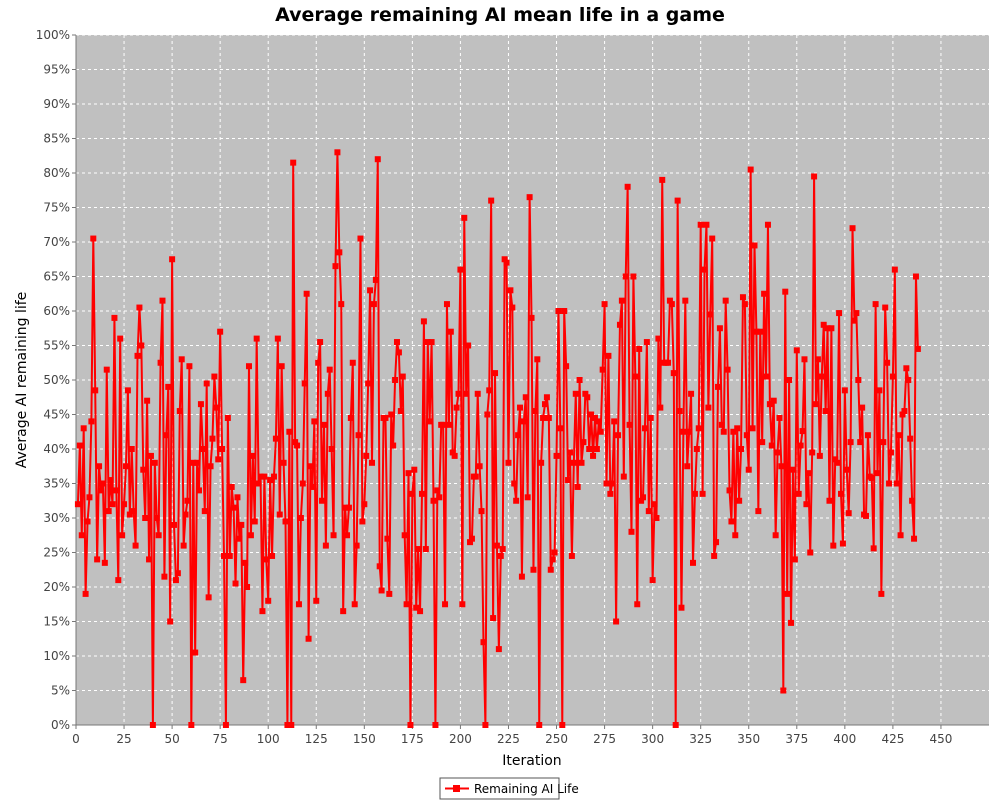 The height and width of the screenshot is (800, 1000). I want to click on chart-title: Average remaining AI mean life in a game, so click(500, 15).